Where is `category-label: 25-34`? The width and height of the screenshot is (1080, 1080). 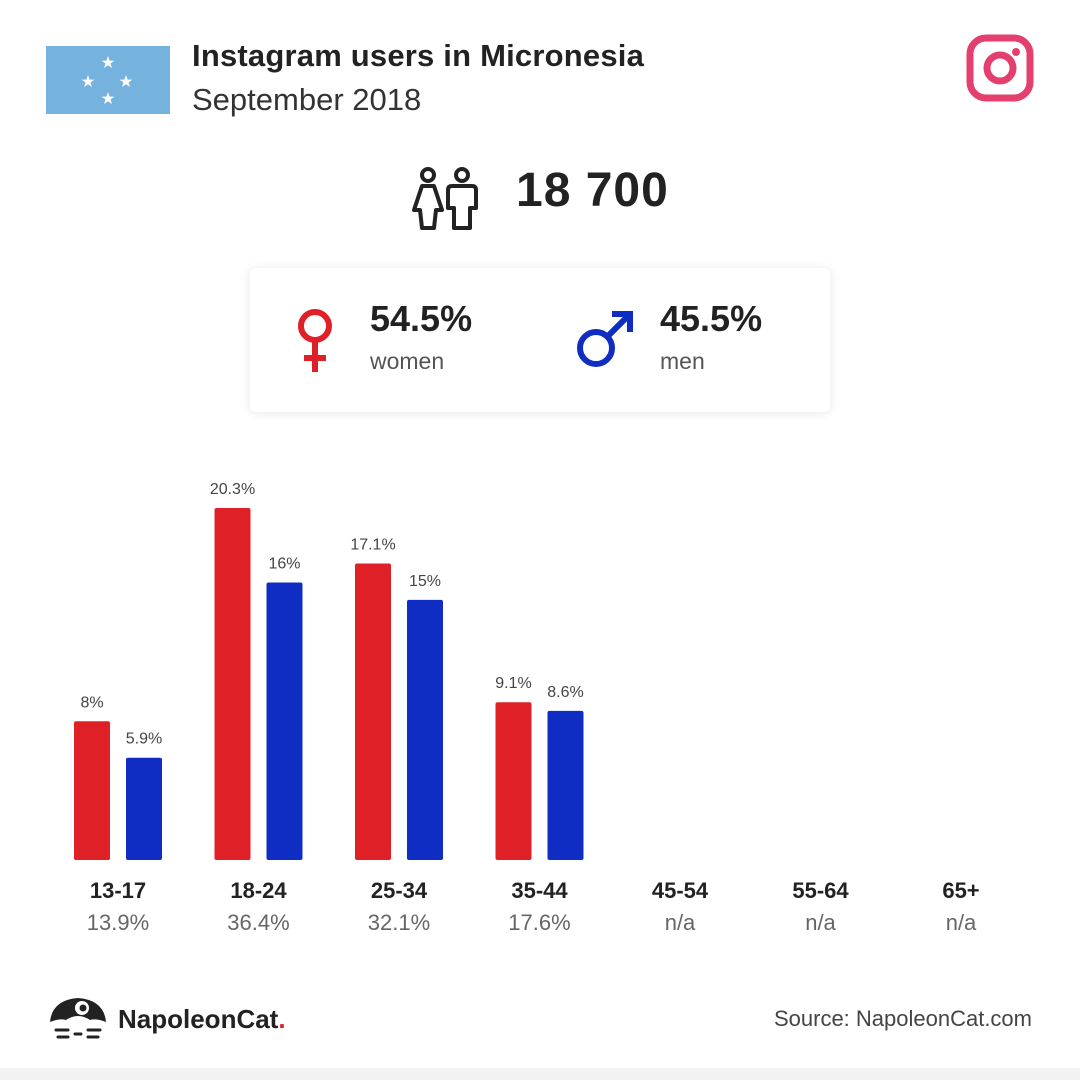 category-label: 25-34 is located at coordinates (399, 890).